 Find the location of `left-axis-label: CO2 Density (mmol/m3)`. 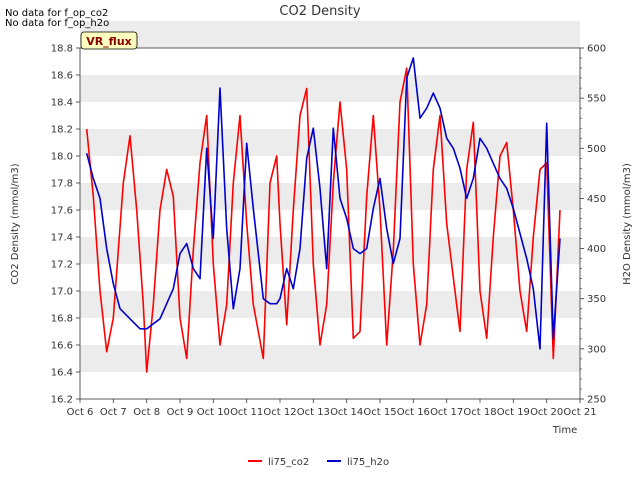

left-axis-label: CO2 Density (mmol/m3) is located at coordinates (15, 223).